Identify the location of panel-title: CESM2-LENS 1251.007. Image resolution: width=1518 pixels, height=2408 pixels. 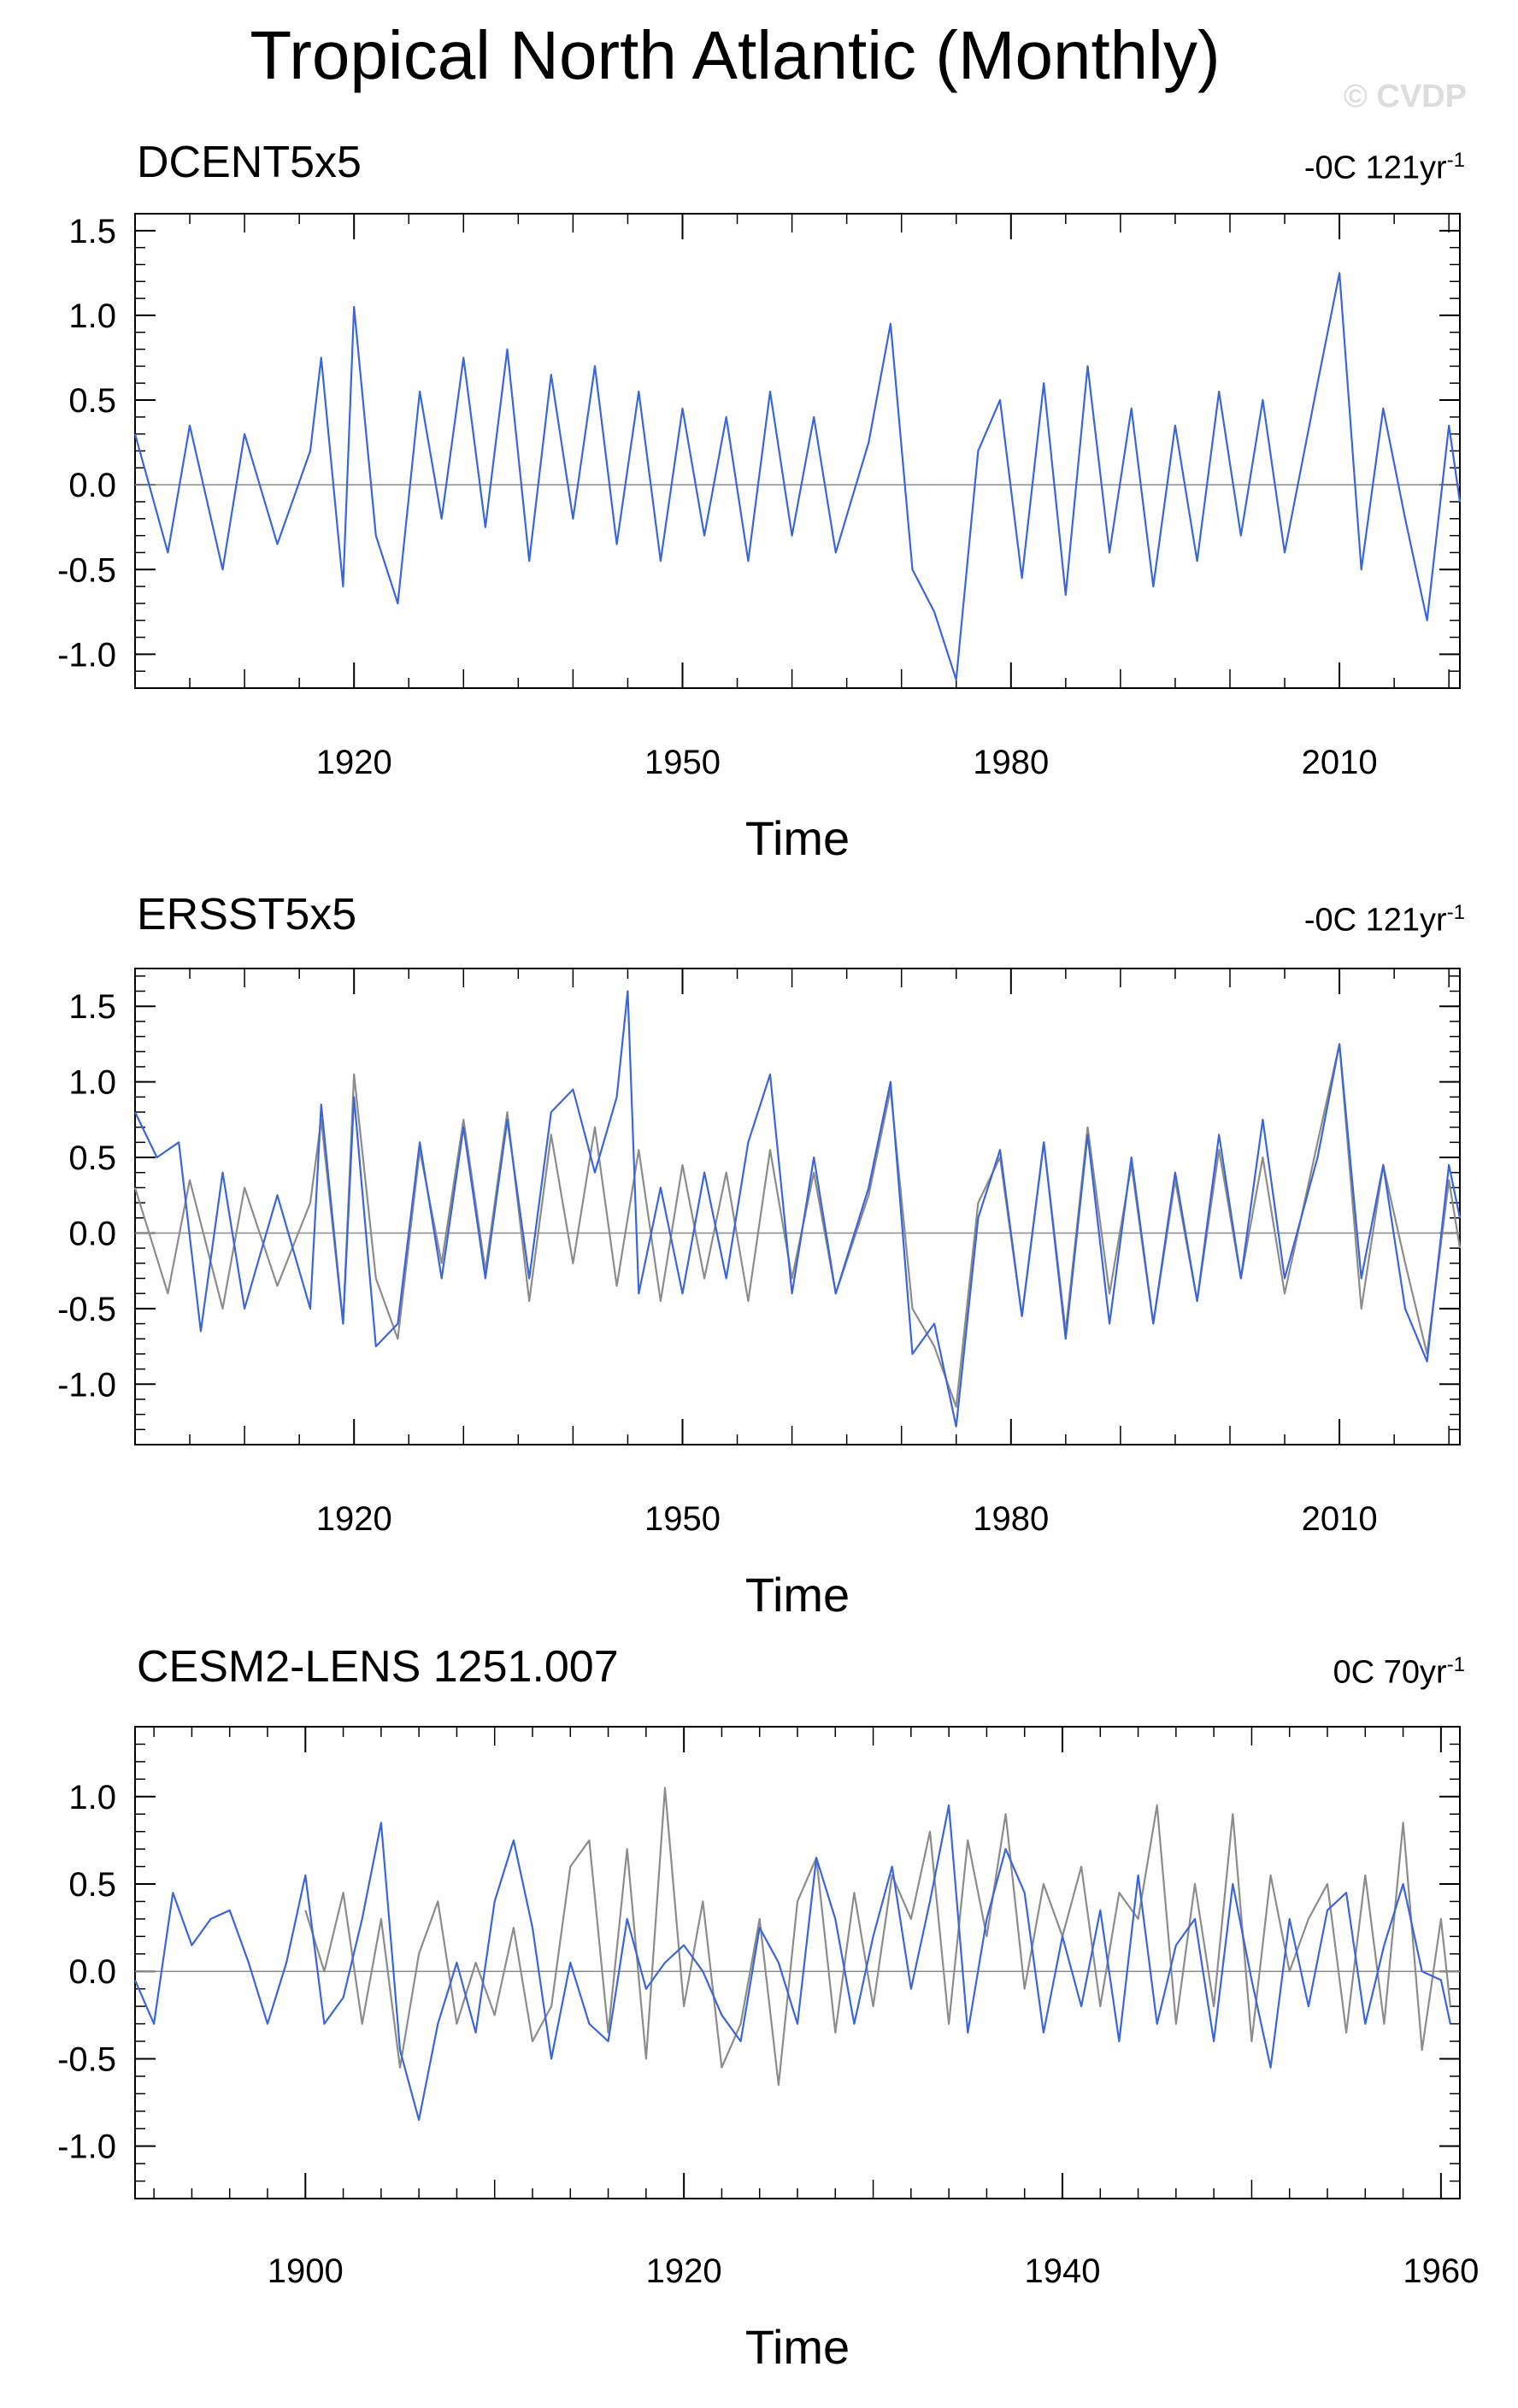
(378, 1667).